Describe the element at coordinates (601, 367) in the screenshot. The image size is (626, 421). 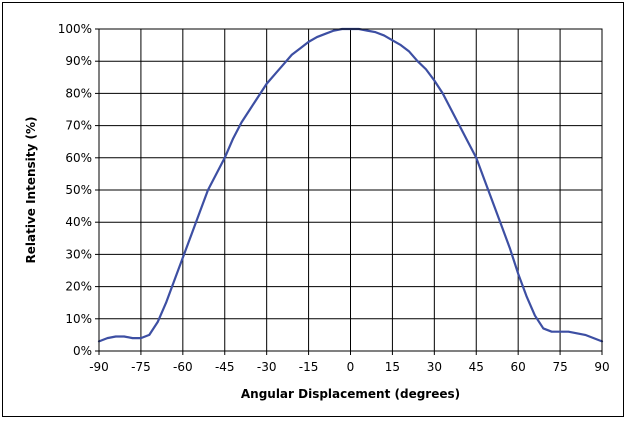
I see `x-tick-label: 90` at that location.